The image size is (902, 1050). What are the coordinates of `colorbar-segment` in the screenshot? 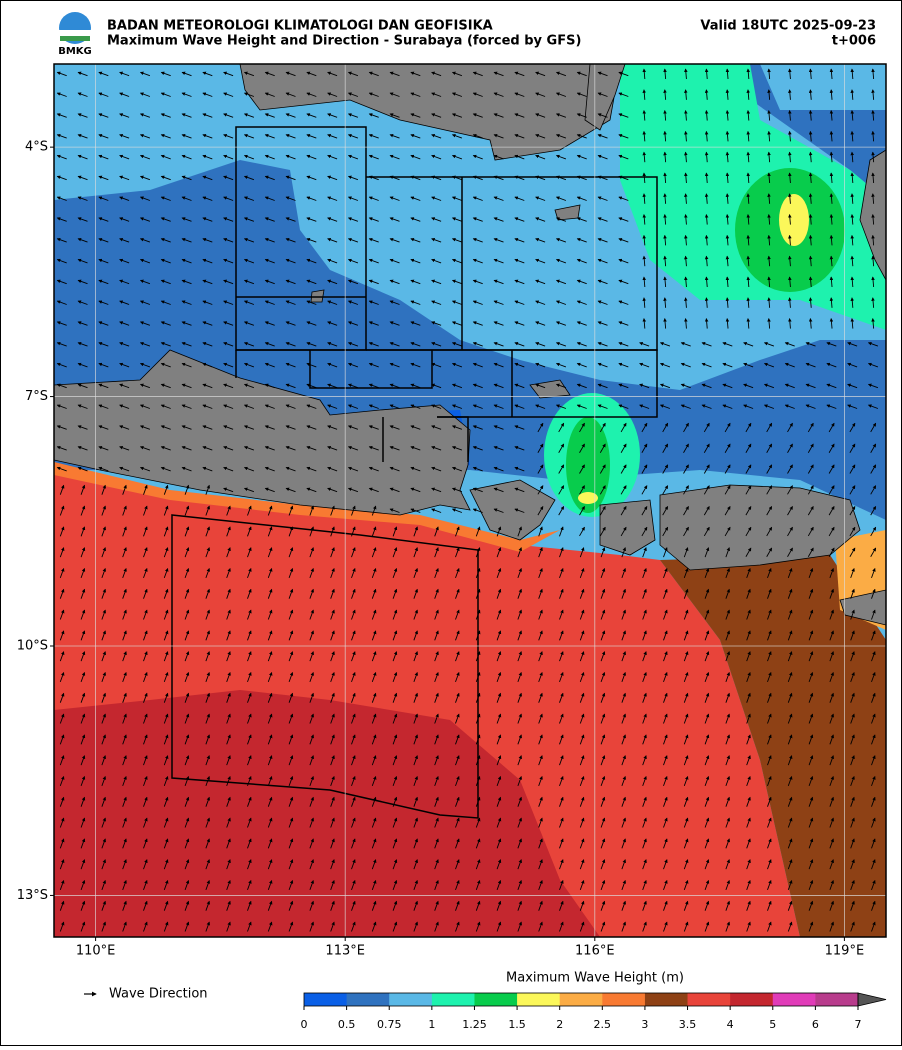 It's located at (411, 999).